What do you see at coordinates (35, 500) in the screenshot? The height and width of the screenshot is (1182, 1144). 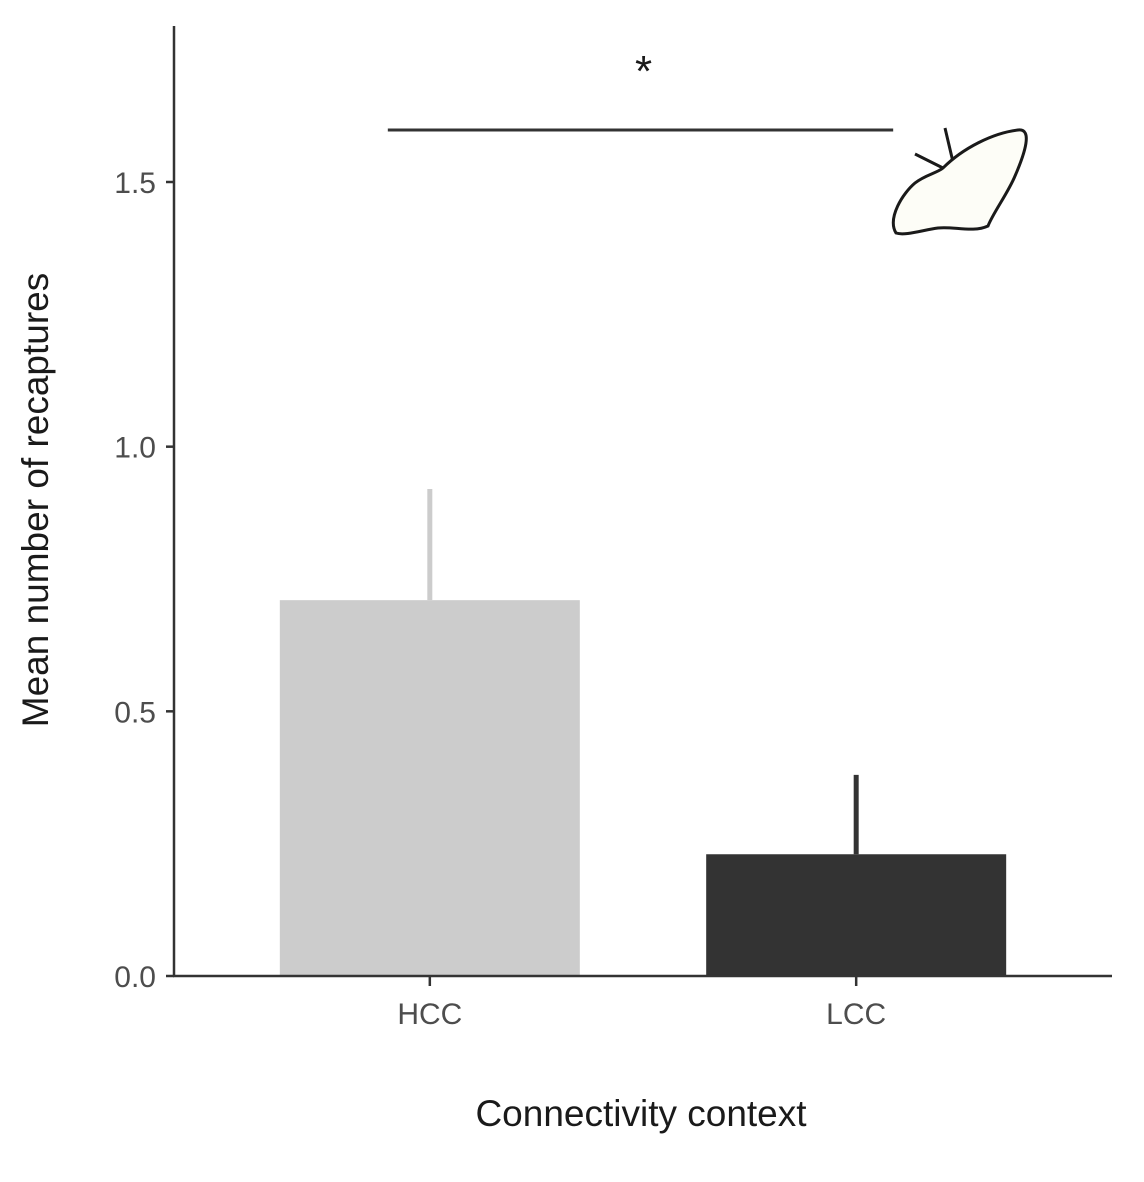 I see `y-axis-title: Mean number of recaptures` at bounding box center [35, 500].